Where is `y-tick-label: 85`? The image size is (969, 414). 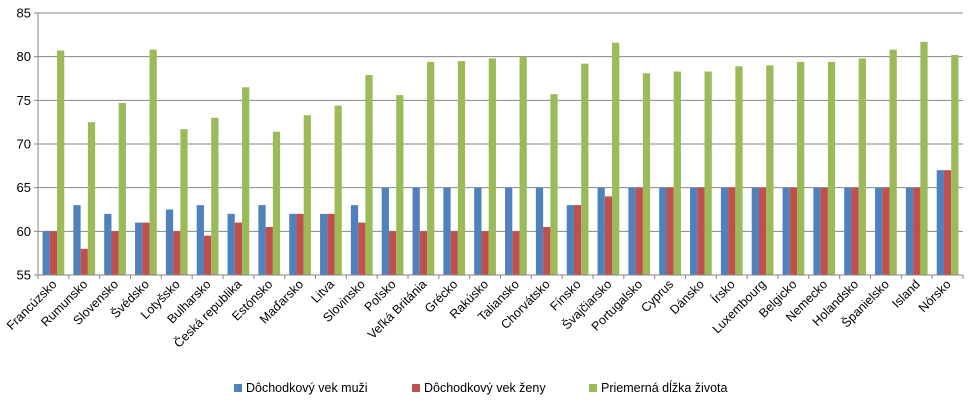 y-tick-label: 85 is located at coordinates (24, 13).